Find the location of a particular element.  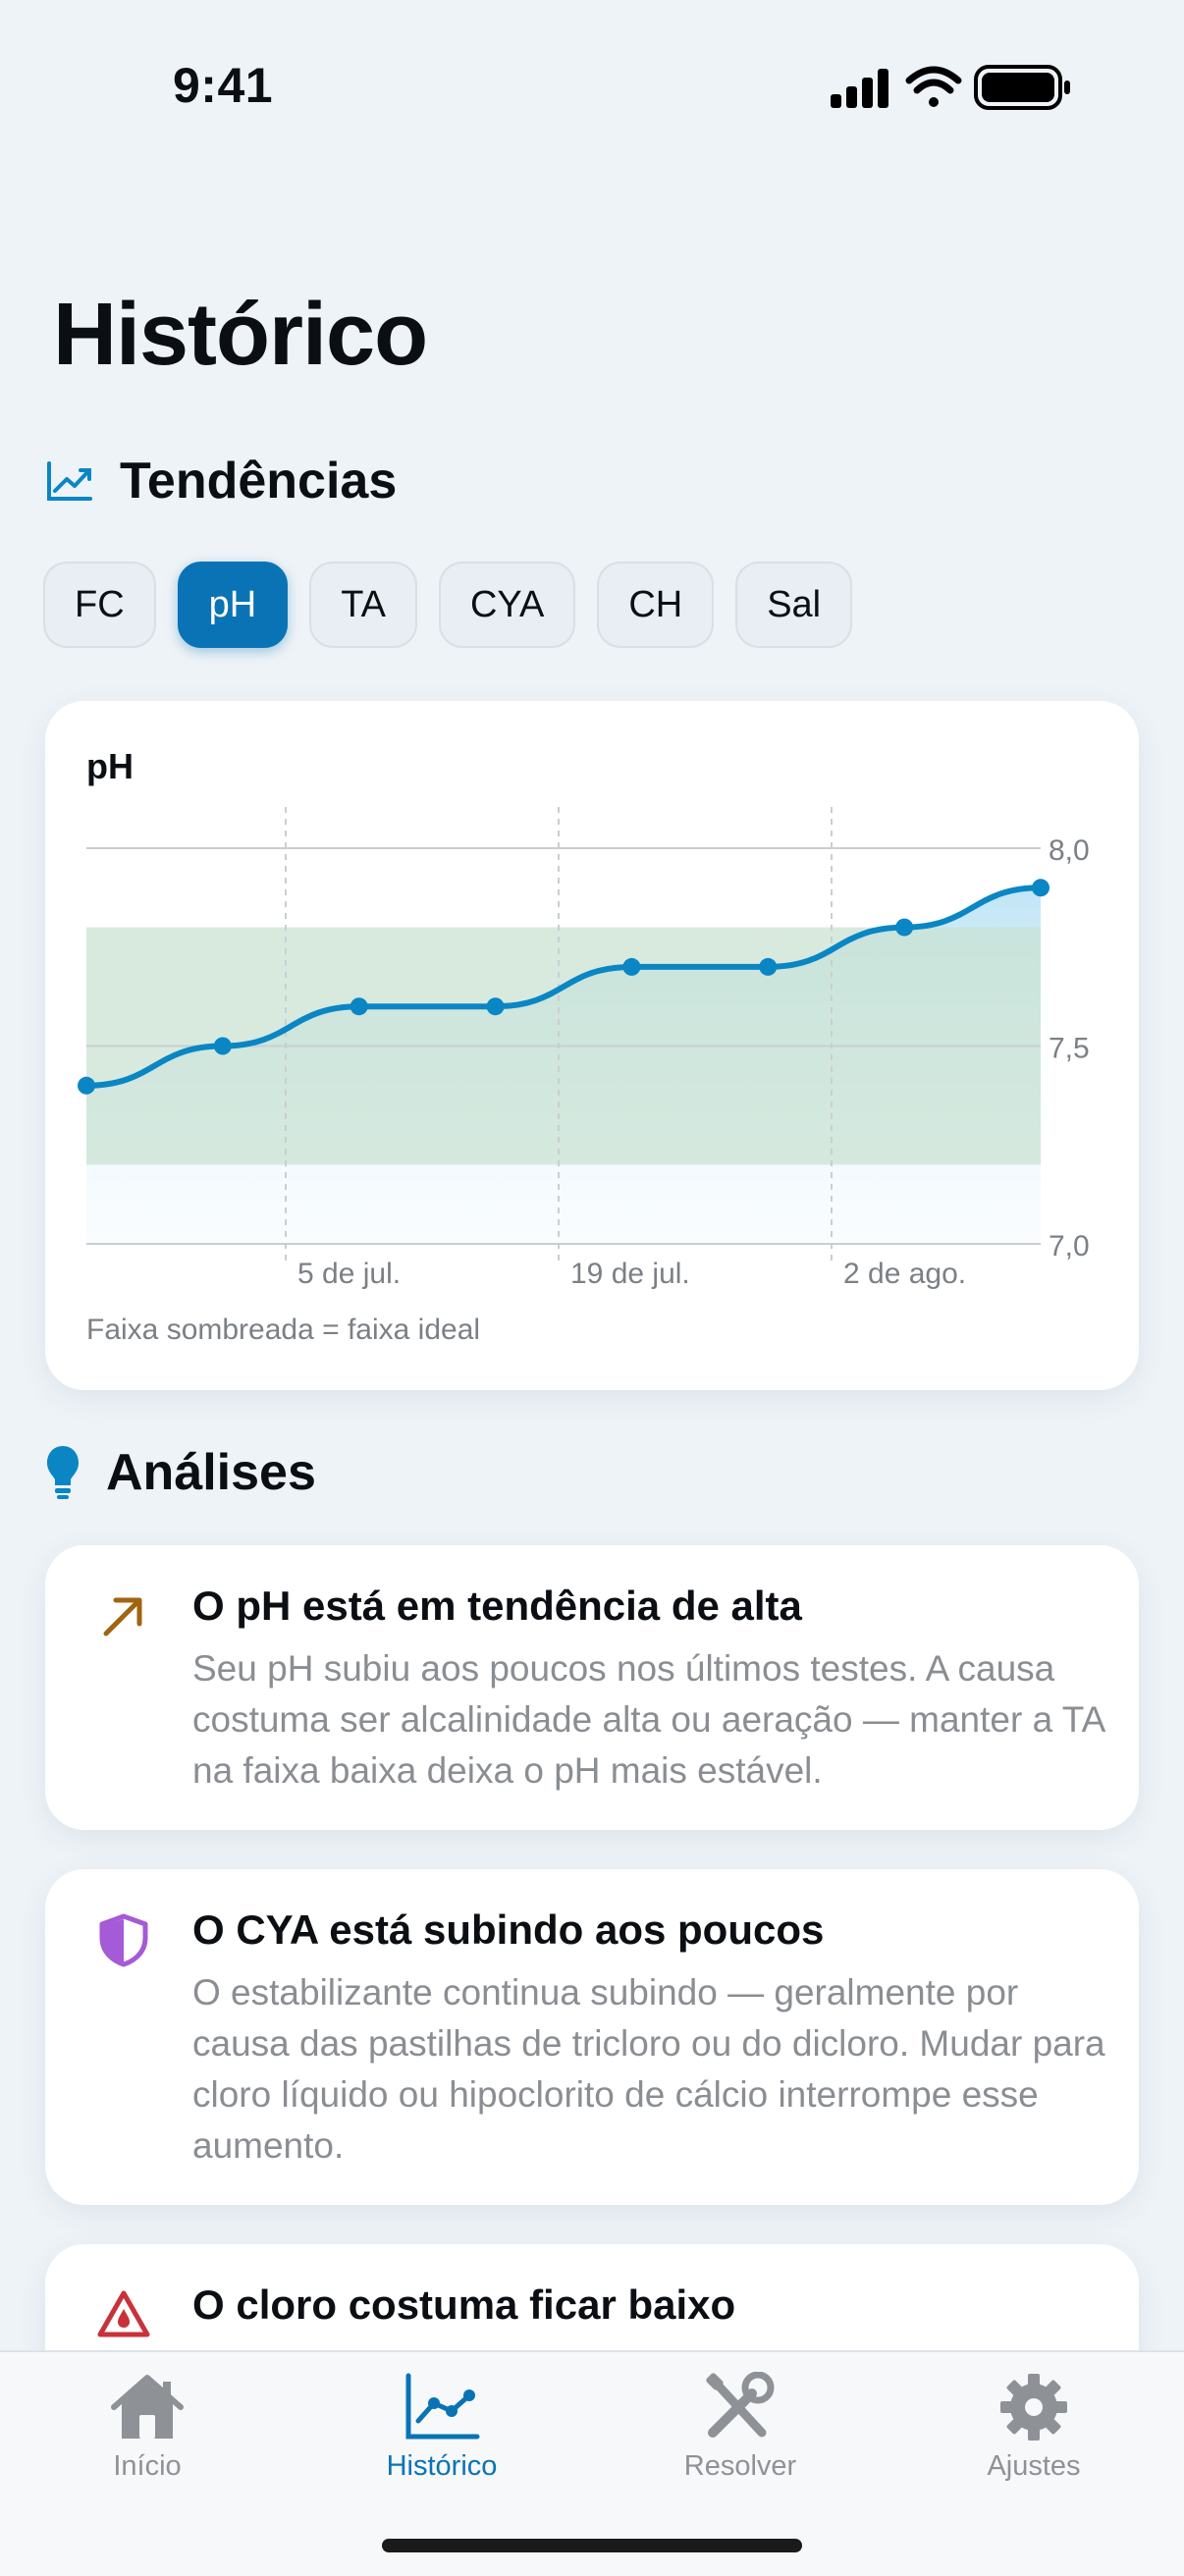

chip-sal: Sal is located at coordinates (794, 605).